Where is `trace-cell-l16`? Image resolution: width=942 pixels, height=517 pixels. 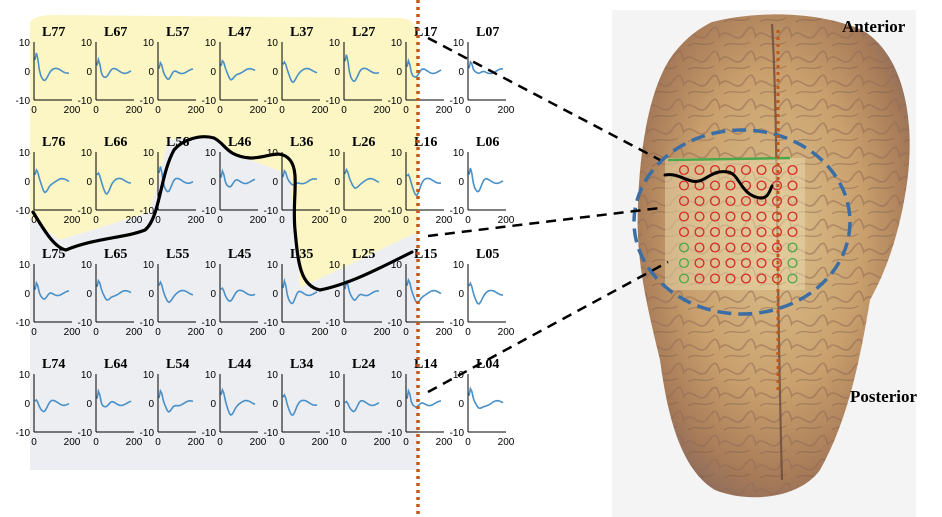
trace-cell-l16 is located at coordinates (424, 181).